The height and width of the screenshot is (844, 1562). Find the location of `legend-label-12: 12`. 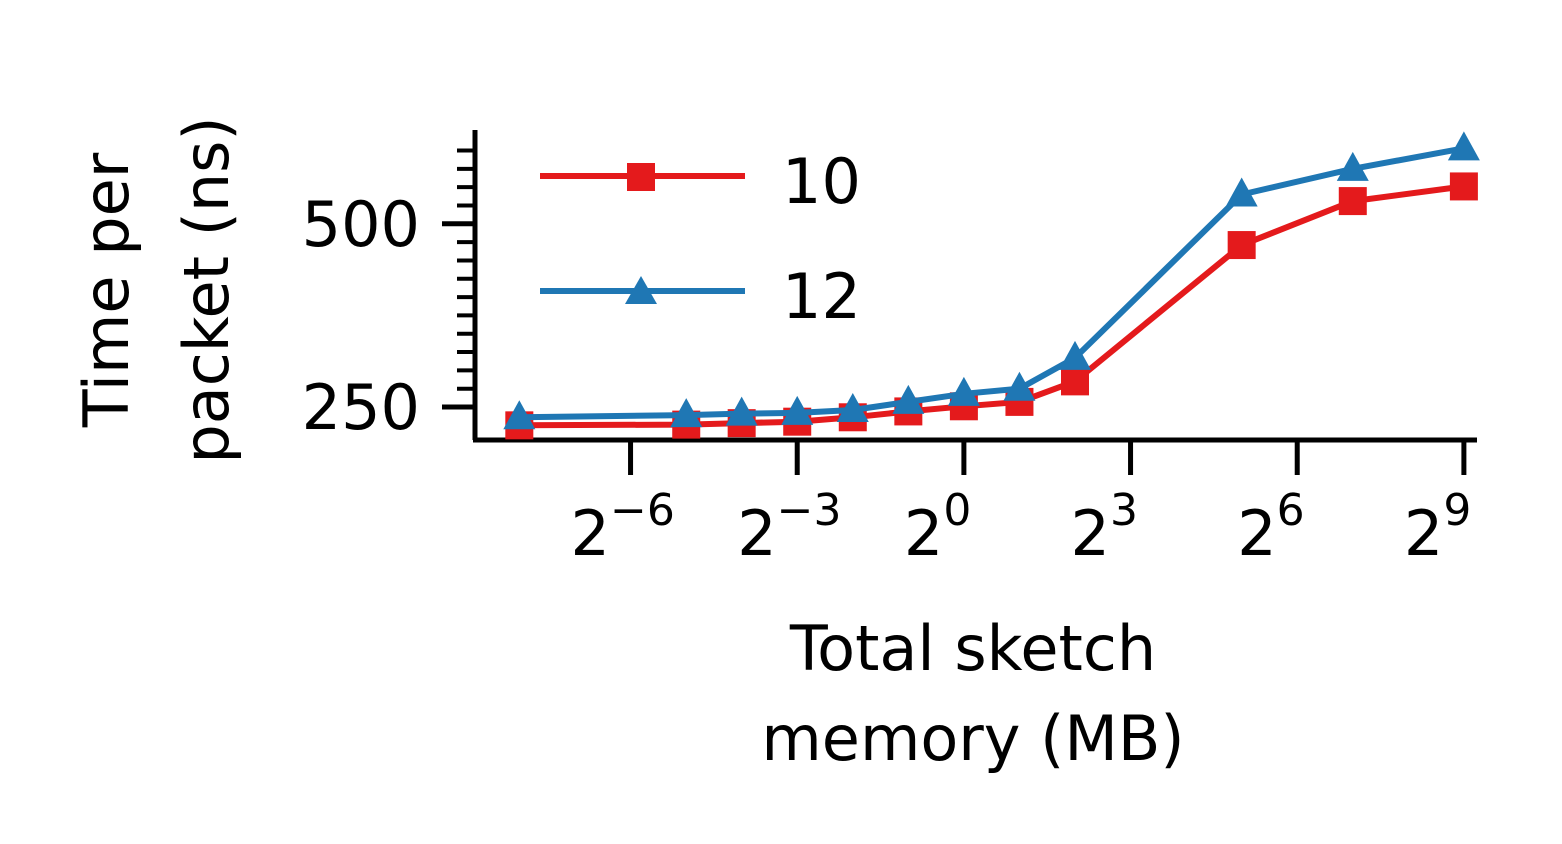

legend-label-12: 12 is located at coordinates (821, 296).